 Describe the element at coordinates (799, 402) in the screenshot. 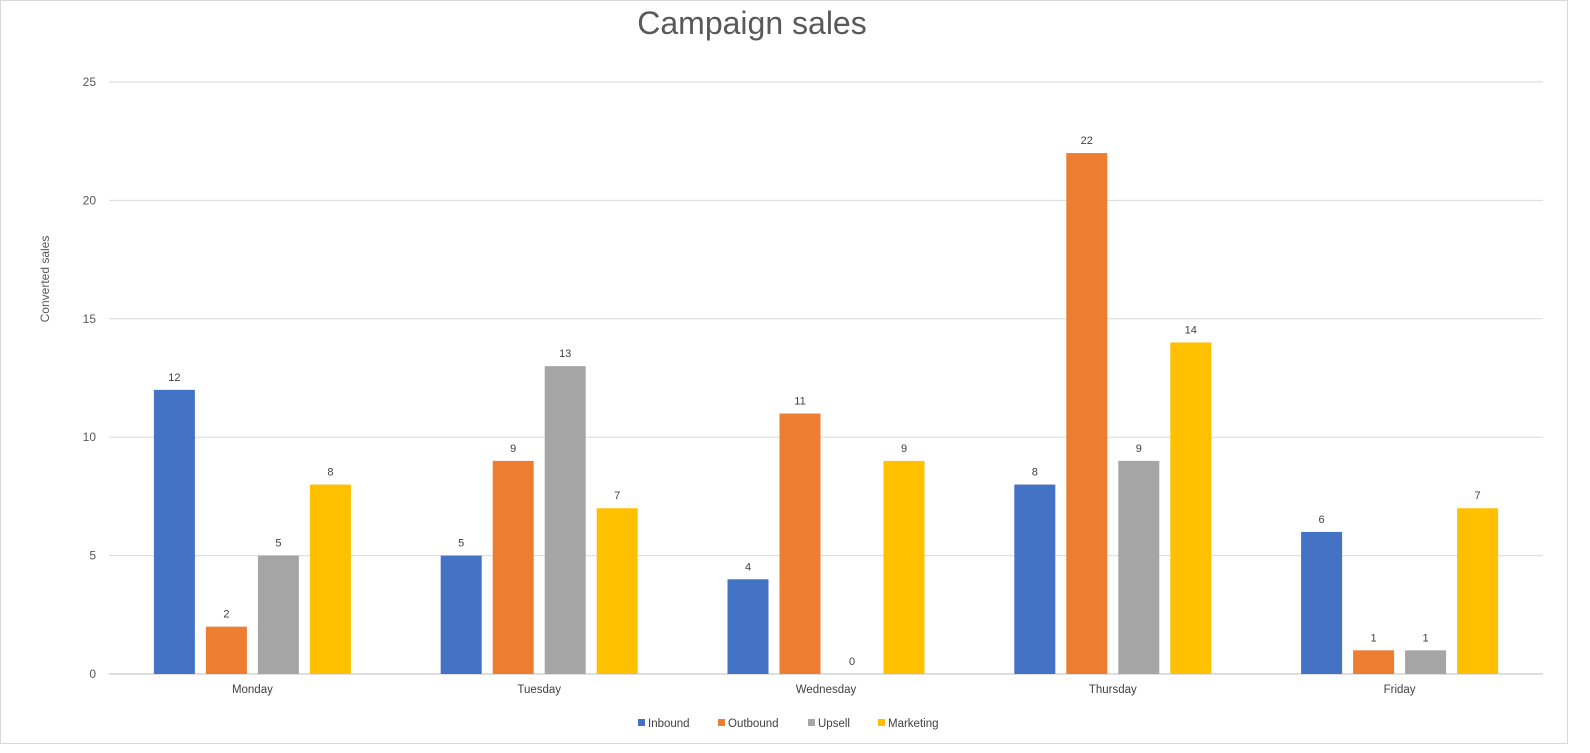

I see `data-label: 11` at that location.